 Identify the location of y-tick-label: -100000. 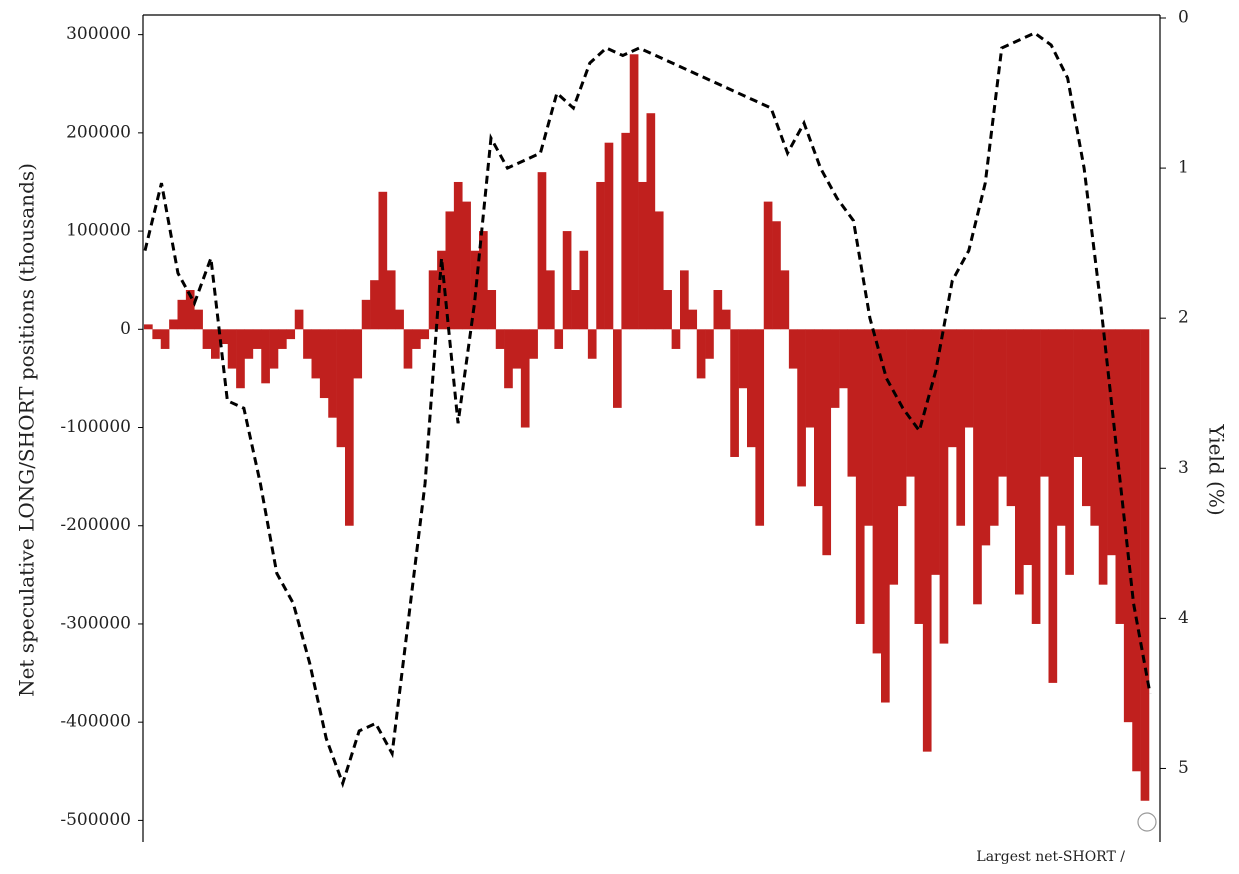
(95, 427).